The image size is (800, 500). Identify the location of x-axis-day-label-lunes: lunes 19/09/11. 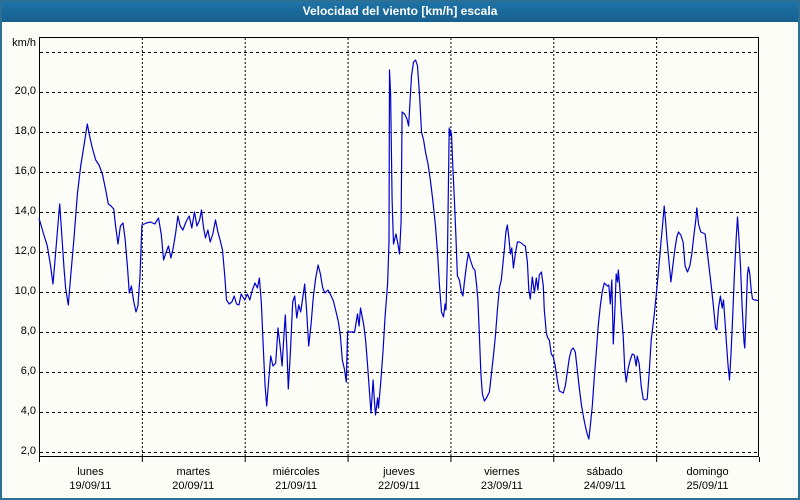
(90, 479).